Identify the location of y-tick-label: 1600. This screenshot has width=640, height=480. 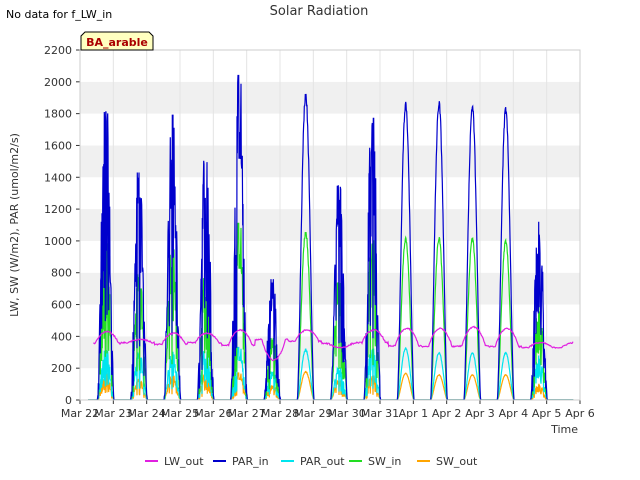
(58, 145).